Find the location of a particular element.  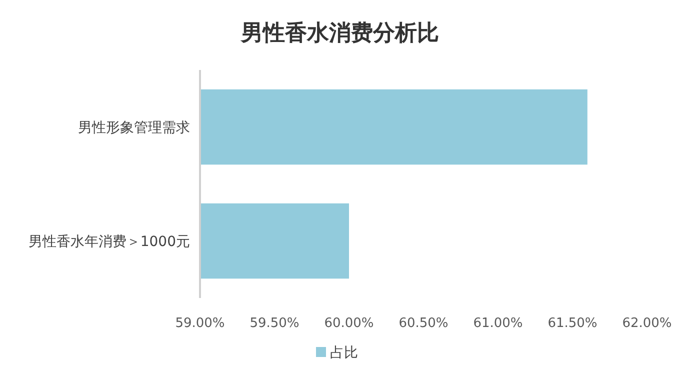

y-tick-label: 男性香水年消费＞1000元 is located at coordinates (109, 242).